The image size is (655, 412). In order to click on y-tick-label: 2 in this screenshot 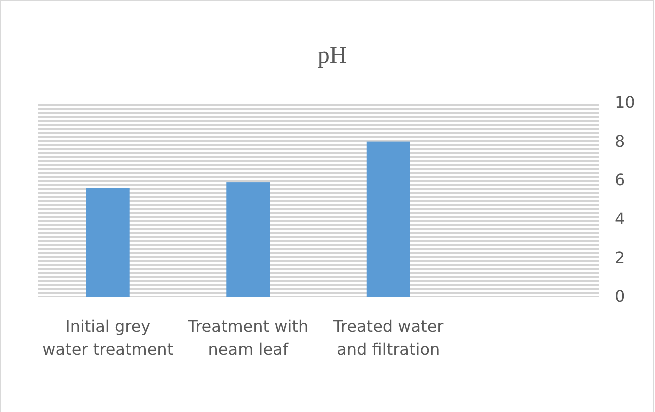, I will do `click(620, 258)`.